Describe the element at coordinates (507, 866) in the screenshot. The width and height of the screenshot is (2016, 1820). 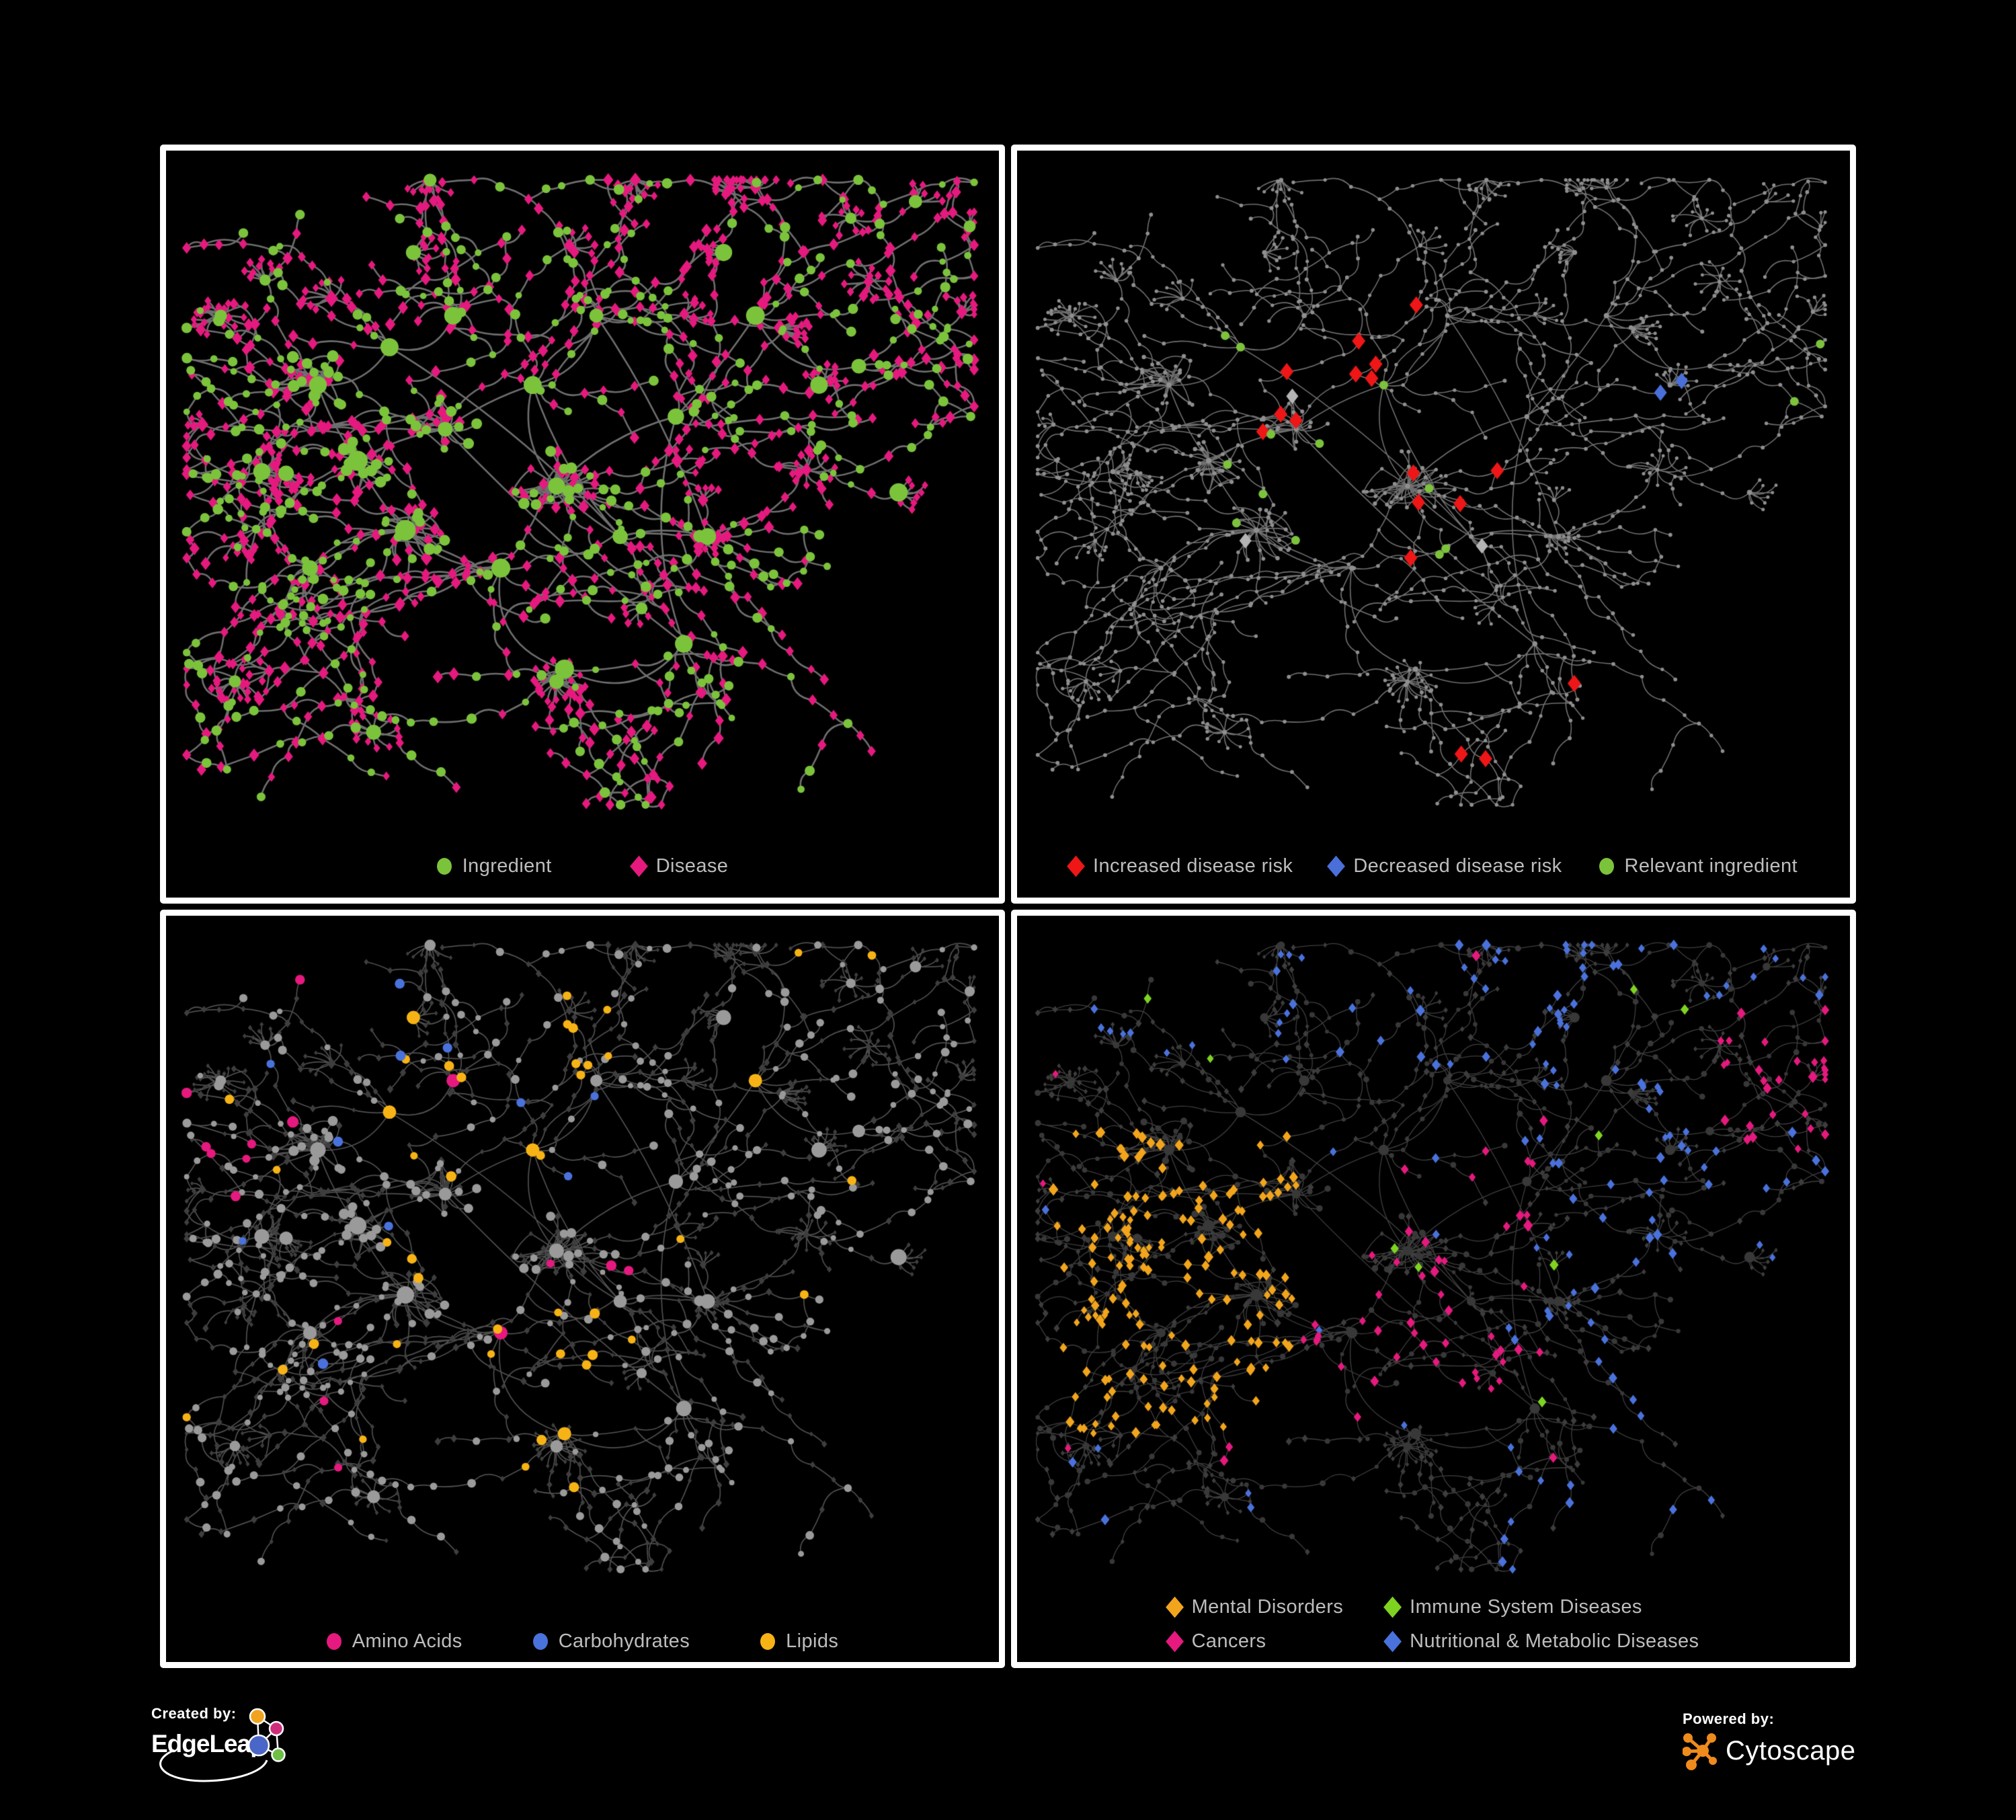
I see `legend-label: Ingredient` at that location.